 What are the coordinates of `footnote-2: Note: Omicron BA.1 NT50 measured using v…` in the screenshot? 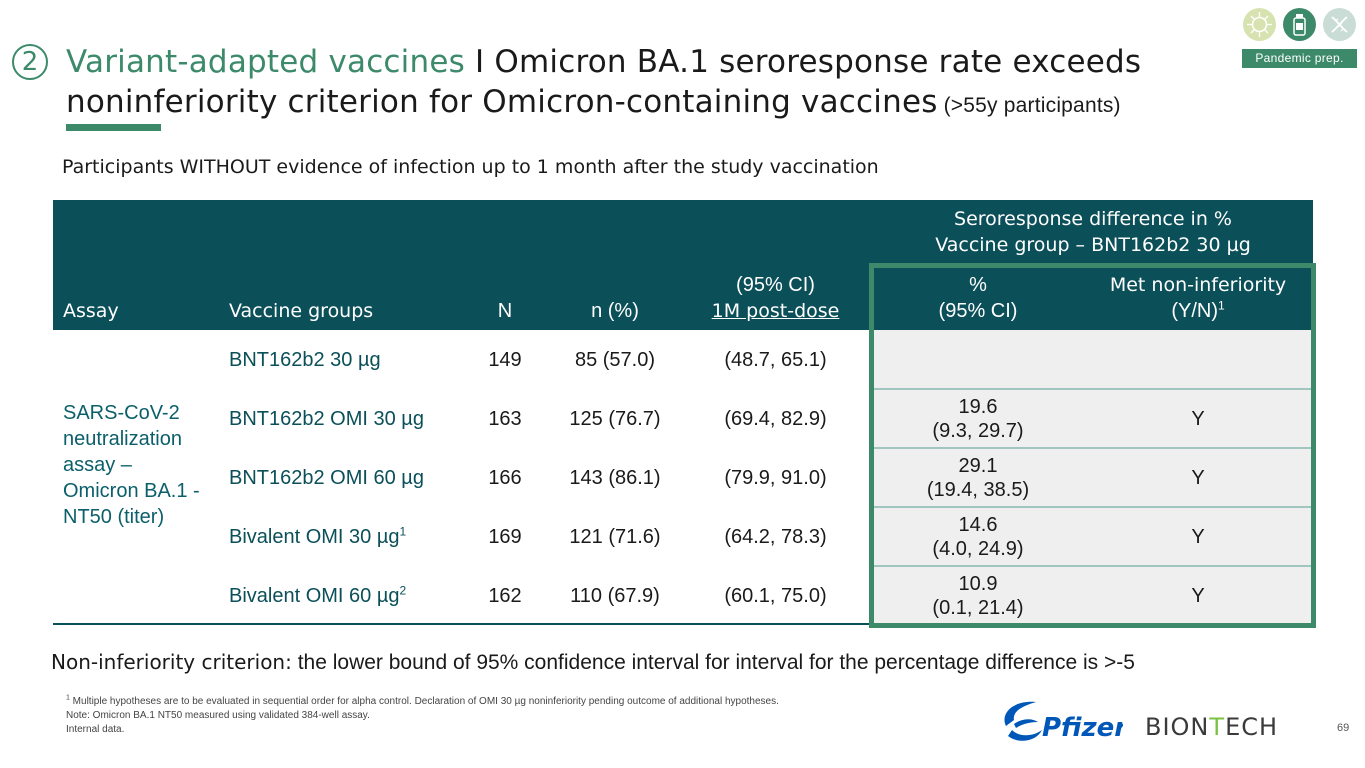 It's located at (218, 715).